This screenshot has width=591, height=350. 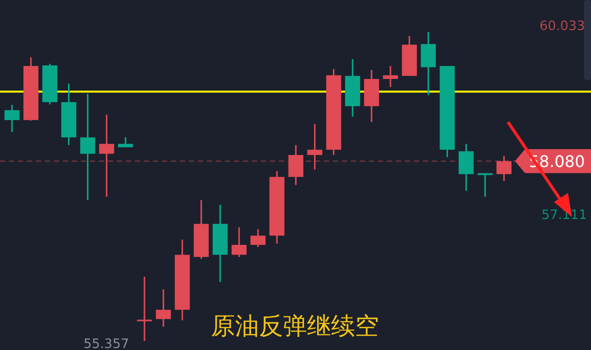 What do you see at coordinates (564, 215) in the screenshot?
I see `text: 57.111` at bounding box center [564, 215].